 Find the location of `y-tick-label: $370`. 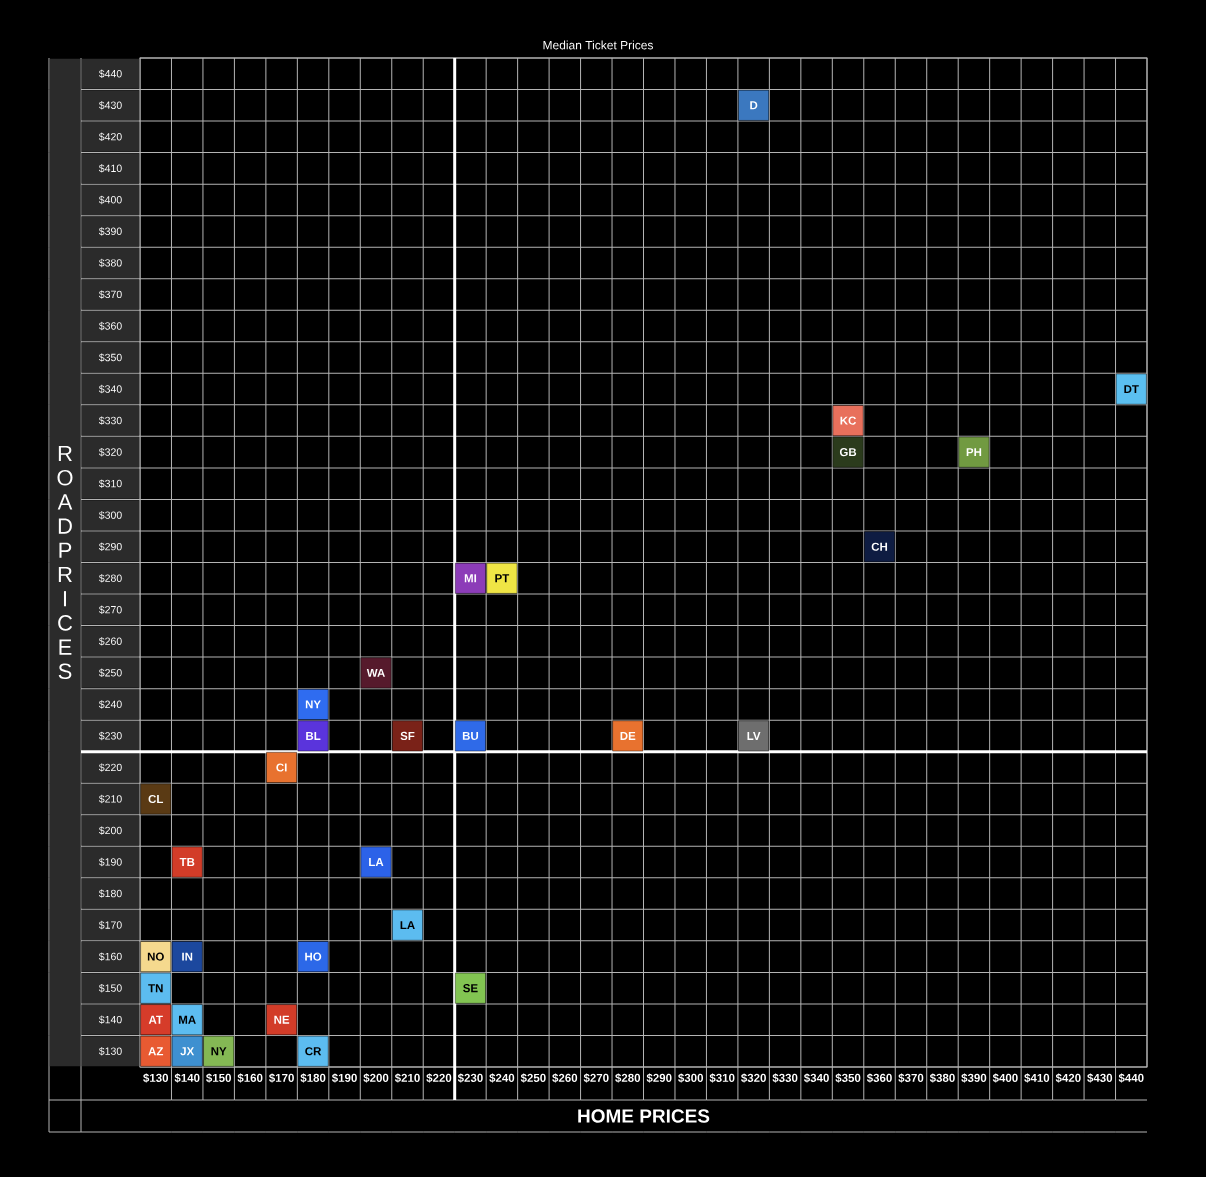

y-tick-label: $370 is located at coordinates (110, 294).